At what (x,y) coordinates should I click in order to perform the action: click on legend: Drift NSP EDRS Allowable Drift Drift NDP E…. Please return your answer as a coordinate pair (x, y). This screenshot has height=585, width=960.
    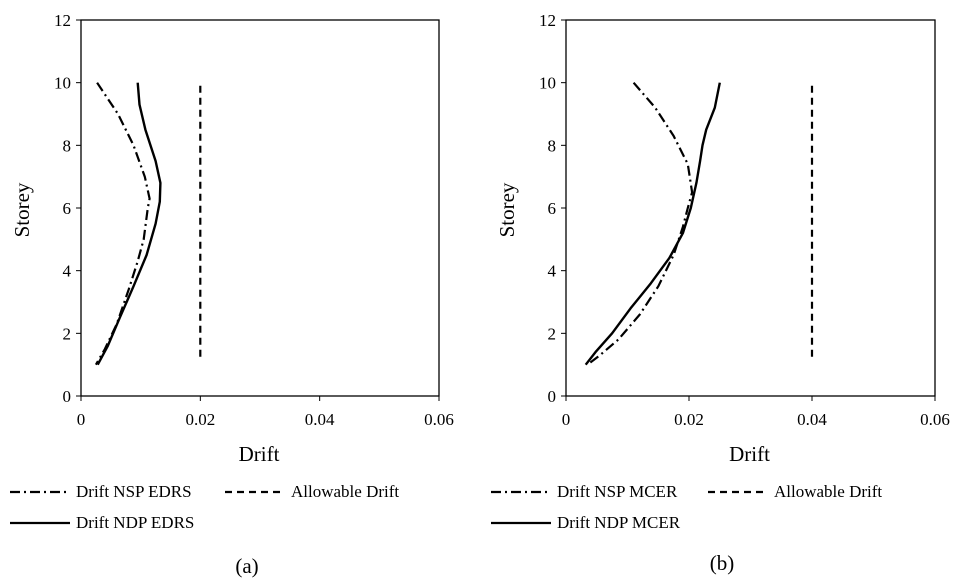
    Looking at the image, I should click on (204, 507).